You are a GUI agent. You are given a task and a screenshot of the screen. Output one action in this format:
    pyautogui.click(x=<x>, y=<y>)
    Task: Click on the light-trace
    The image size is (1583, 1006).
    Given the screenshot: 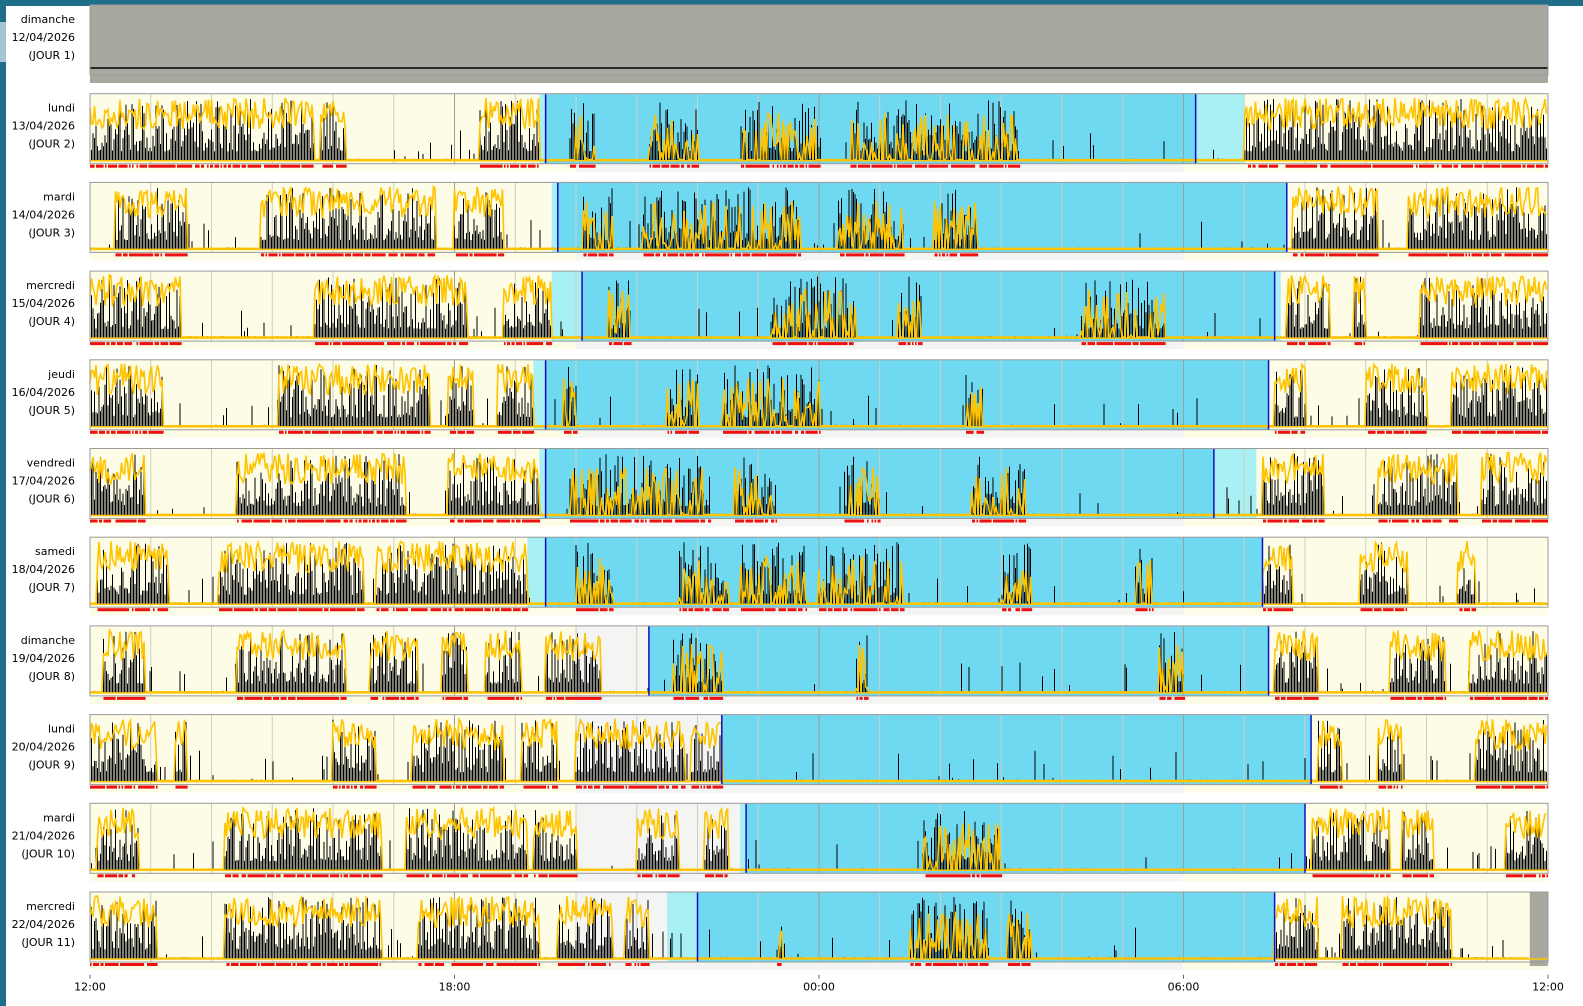 What is the action you would take?
    pyautogui.click(x=818, y=306)
    